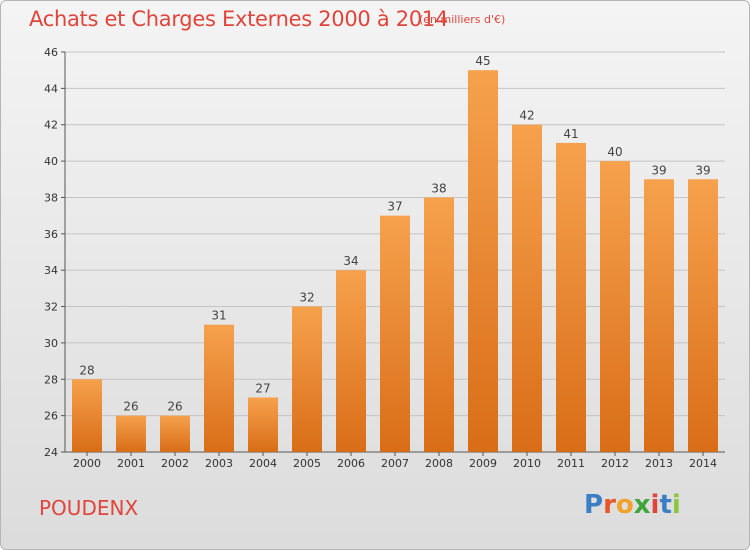 The width and height of the screenshot is (750, 550). Describe the element at coordinates (665, 505) in the screenshot. I see `logo-letter: t` at that location.